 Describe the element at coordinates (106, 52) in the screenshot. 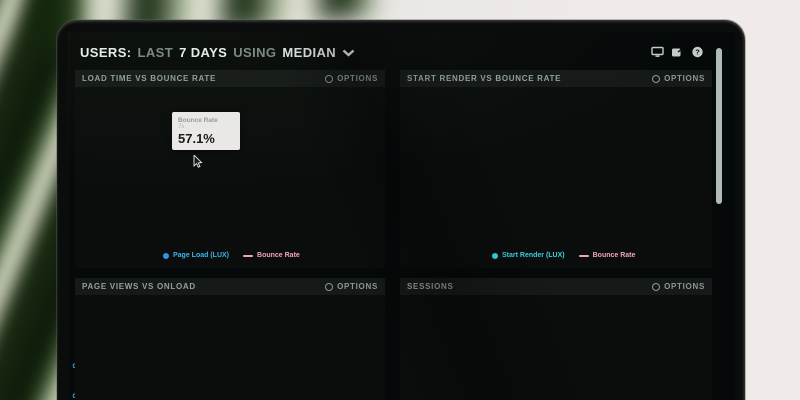

I see `title-users: USERS:` at that location.